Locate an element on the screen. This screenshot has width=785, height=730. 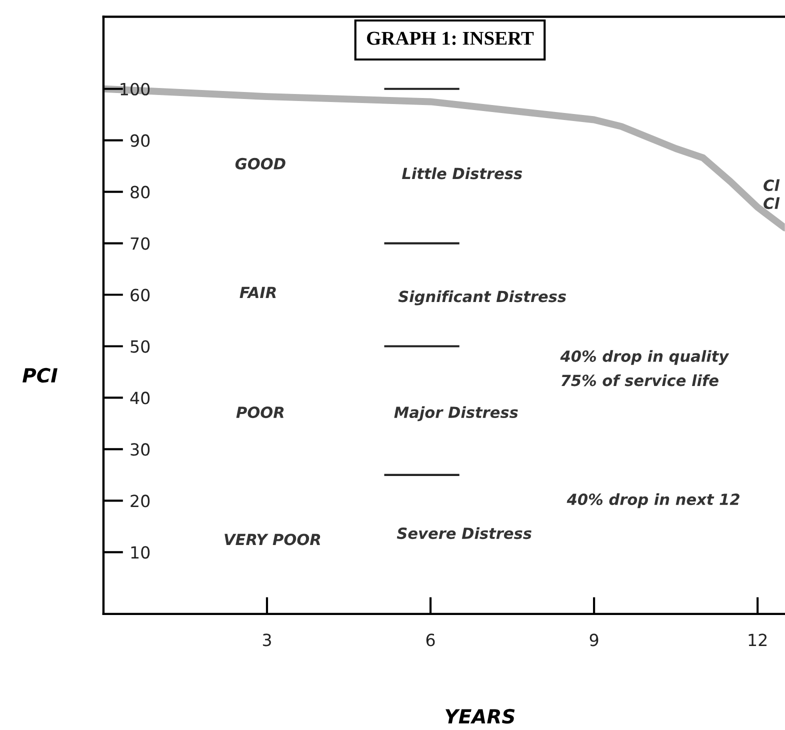
annotation: 40% drop in next 12 is located at coordinates (653, 500).